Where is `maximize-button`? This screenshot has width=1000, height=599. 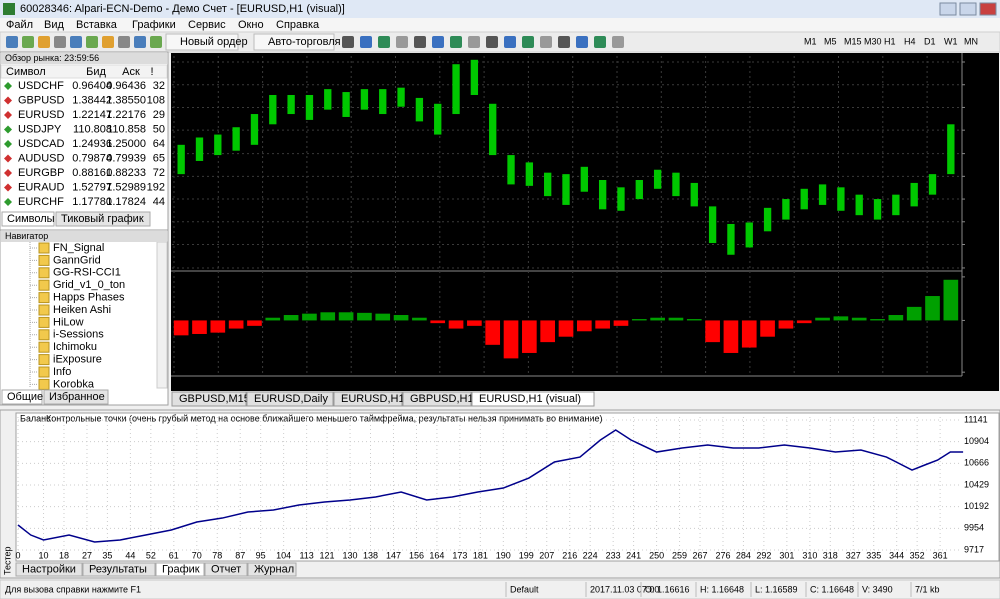 maximize-button is located at coordinates (968, 9).